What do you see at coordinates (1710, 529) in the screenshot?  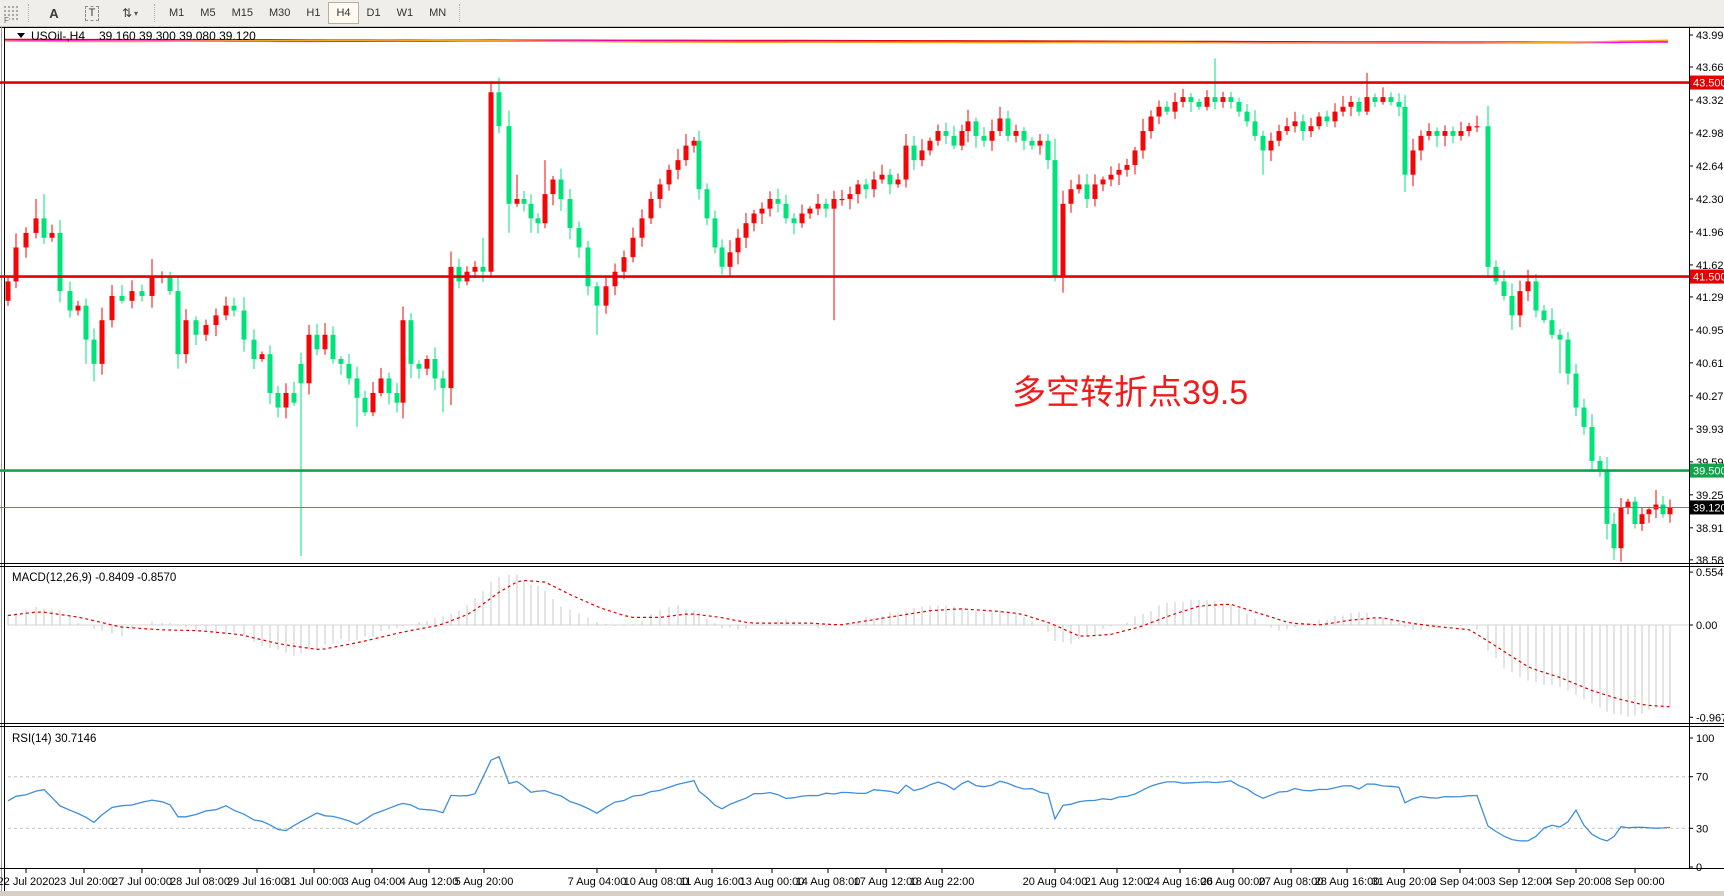 I see `price-tick-label: 38.910` at bounding box center [1710, 529].